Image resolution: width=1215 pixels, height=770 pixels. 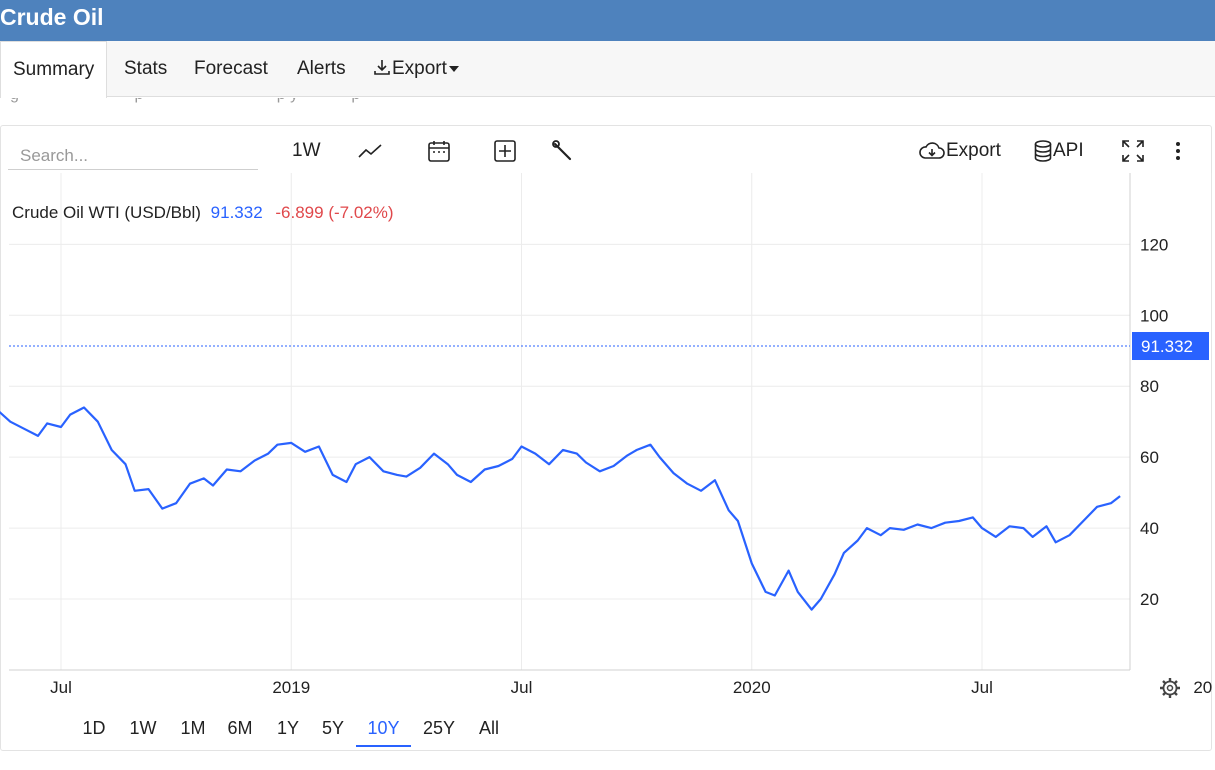 I want to click on range-1m: 1M, so click(x=193, y=728).